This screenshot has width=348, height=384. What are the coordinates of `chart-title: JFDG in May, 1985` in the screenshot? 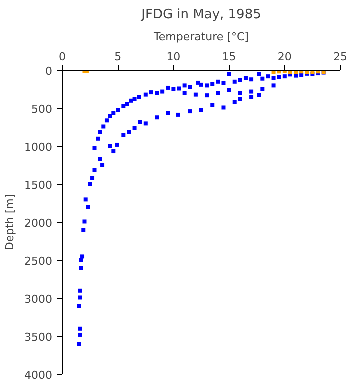 It's located at (201, 15).